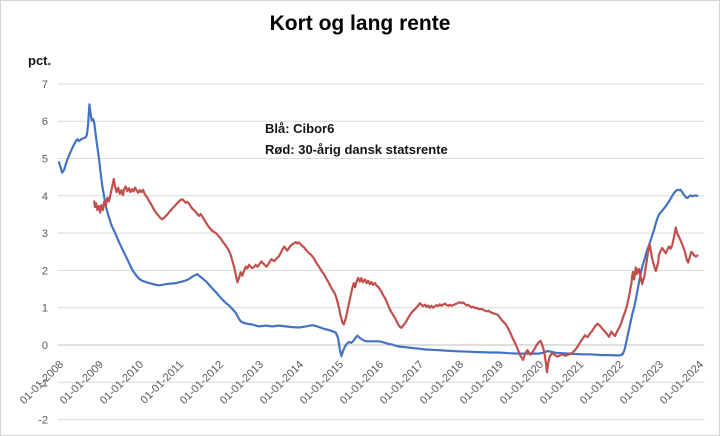  I want to click on y-tick-label: -1, so click(43, 383).